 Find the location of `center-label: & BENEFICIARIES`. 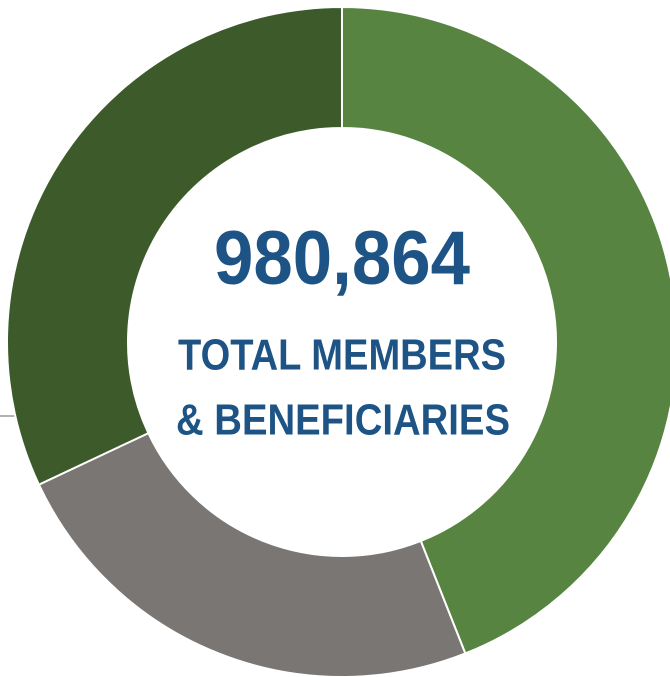

center-label: & BENEFICIARIES is located at coordinates (343, 420).